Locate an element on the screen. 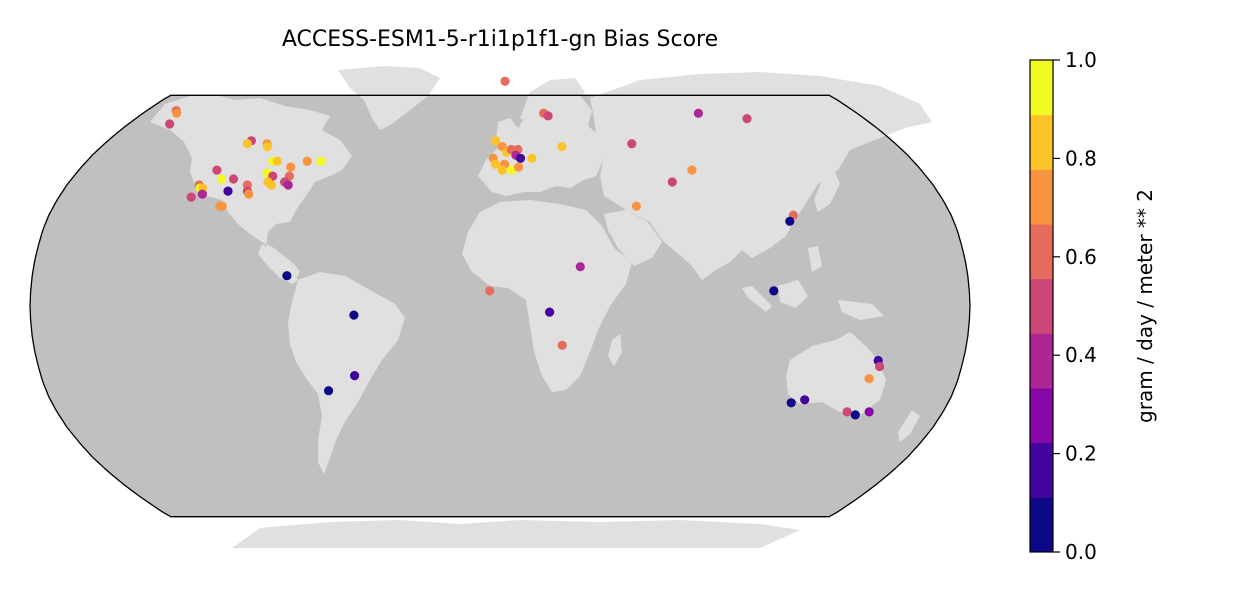 This screenshot has height=600, width=1236. land-new-guinea is located at coordinates (861, 310).